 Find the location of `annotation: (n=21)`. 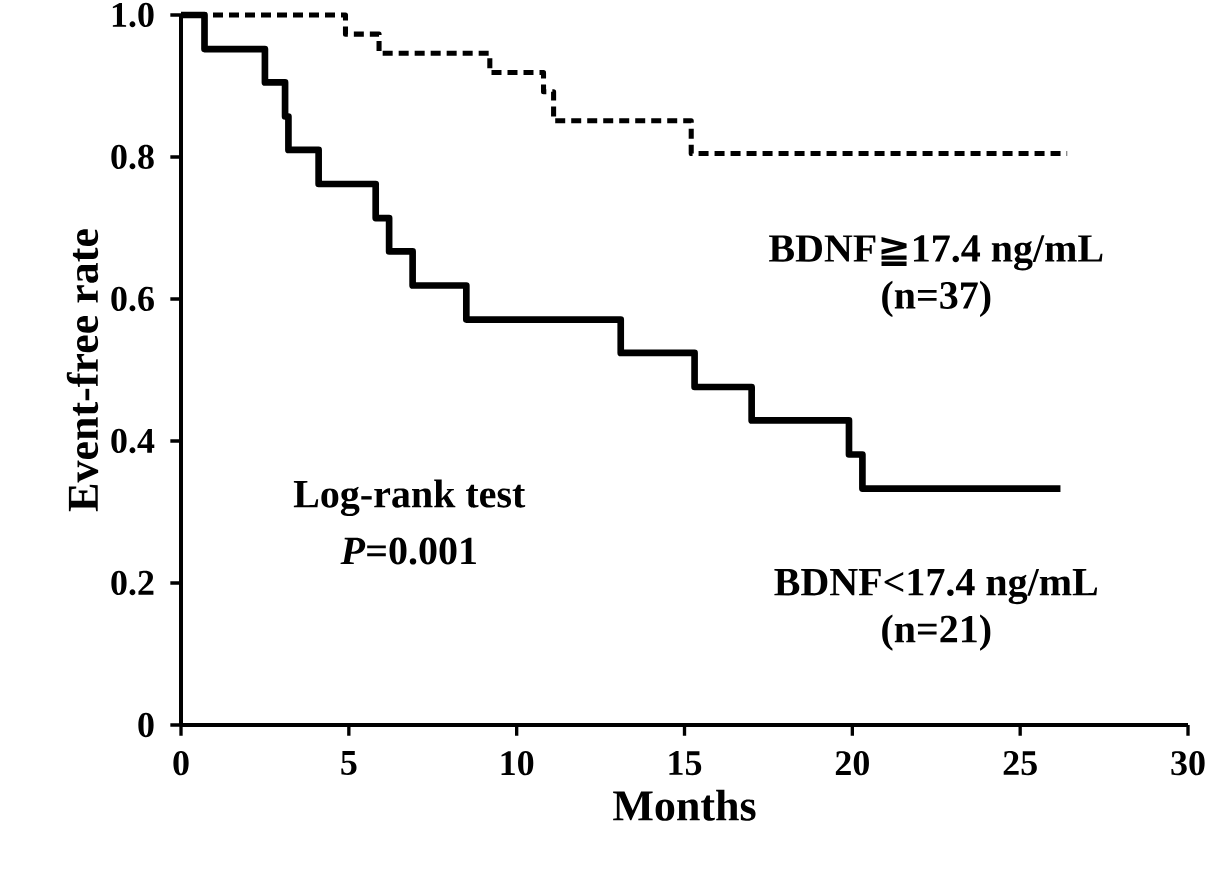

annotation: (n=21) is located at coordinates (936, 632).